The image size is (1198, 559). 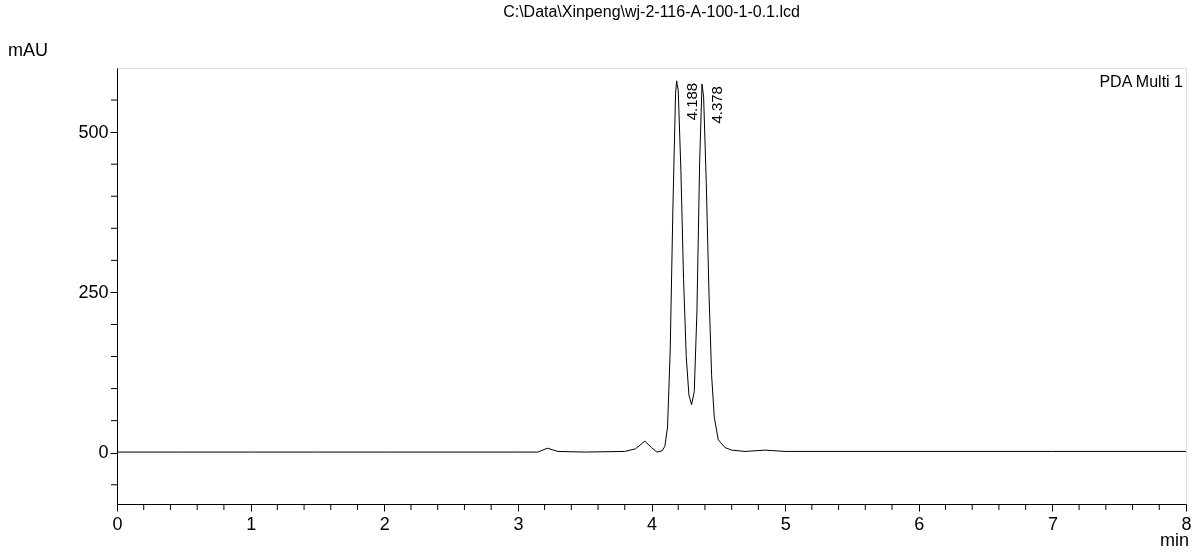 What do you see at coordinates (691, 101) in the screenshot?
I see `annotation: 4.188` at bounding box center [691, 101].